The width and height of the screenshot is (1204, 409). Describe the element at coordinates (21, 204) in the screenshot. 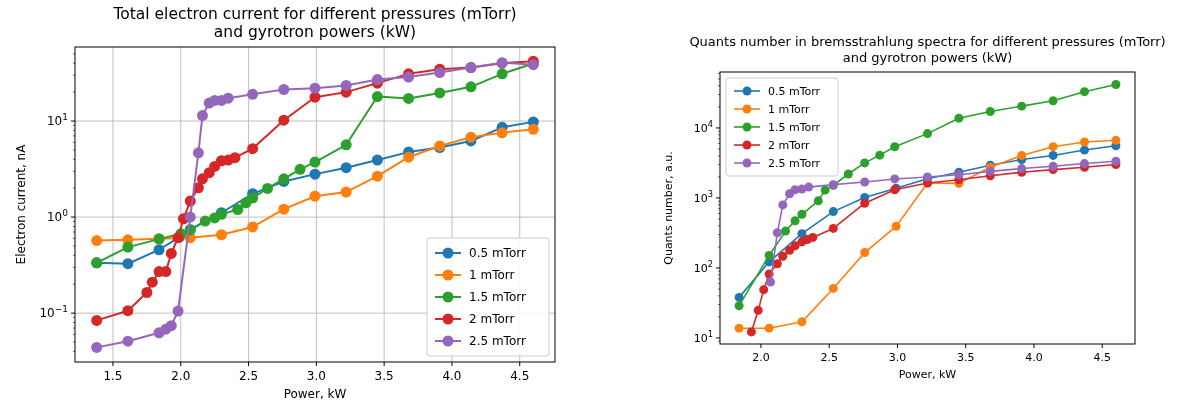

I see `y-axis-title: Electron current, nA` at that location.